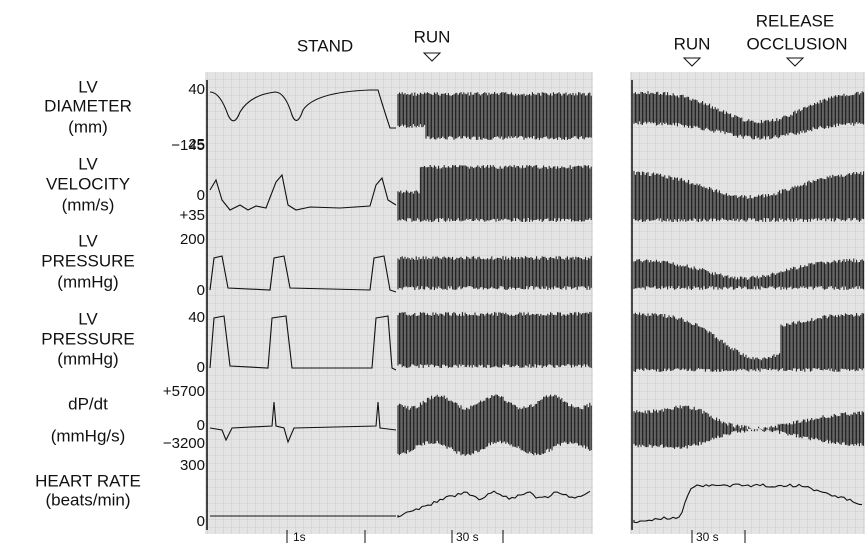  I want to click on channel-label: dP/dt, so click(88, 403).